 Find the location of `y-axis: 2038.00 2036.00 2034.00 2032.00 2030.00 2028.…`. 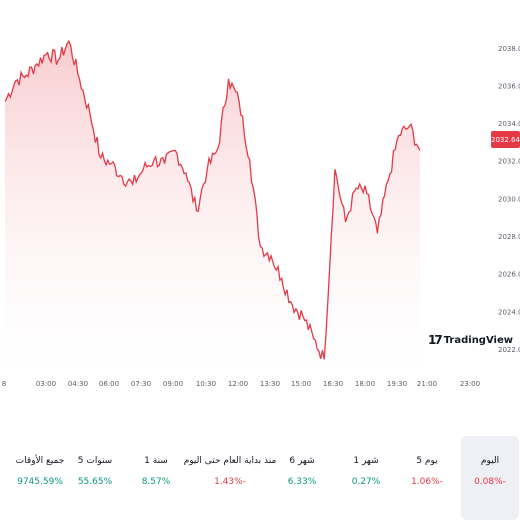

y-axis: 2038.00 2036.00 2034.00 2032.00 2030.00 2028.… is located at coordinates (509, 199).